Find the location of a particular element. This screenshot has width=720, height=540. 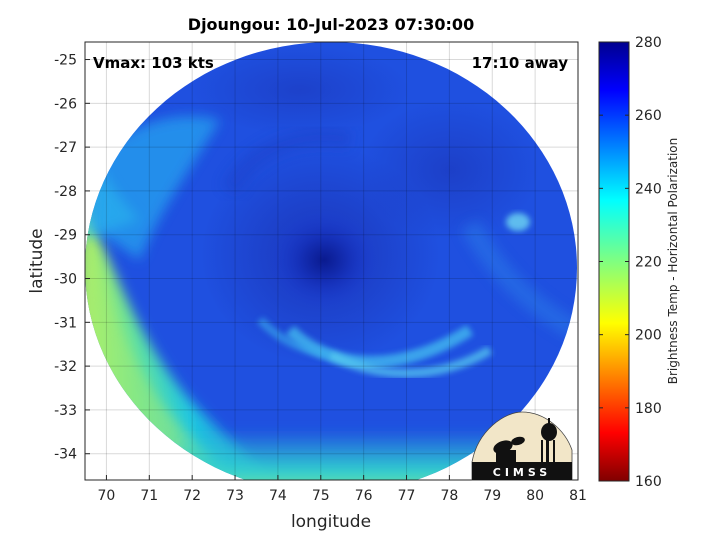

away-annotation: 17:10 away is located at coordinates (520, 63).